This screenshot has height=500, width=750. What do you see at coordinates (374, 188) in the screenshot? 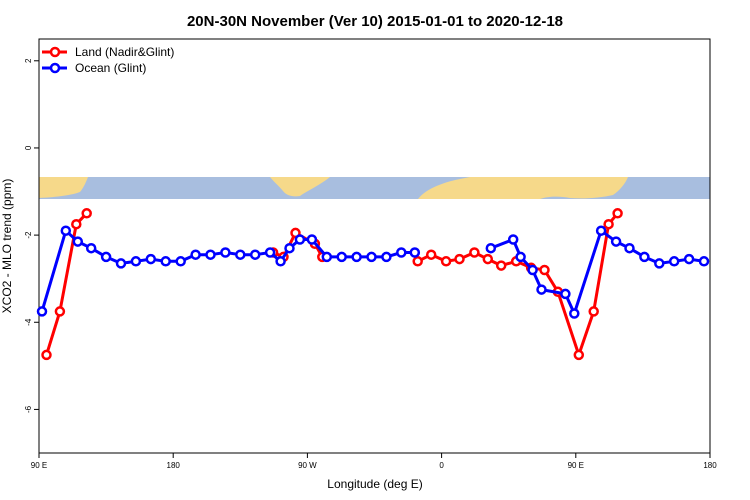
I see `background-map` at bounding box center [374, 188].